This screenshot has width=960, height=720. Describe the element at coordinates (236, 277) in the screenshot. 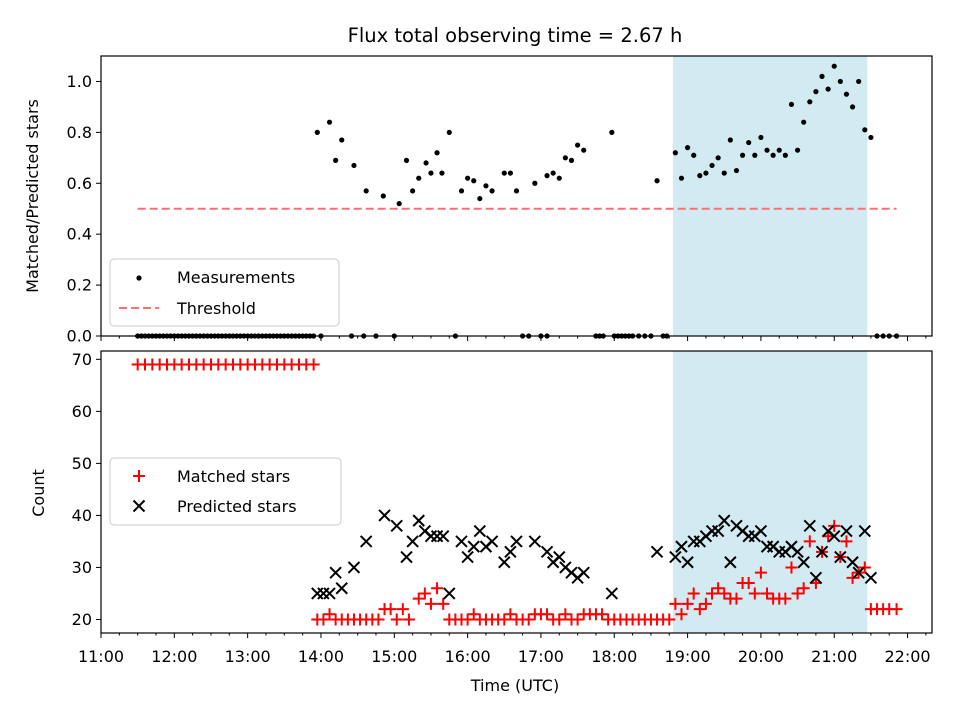

I see `legend-measurements-label: Measurements` at that location.